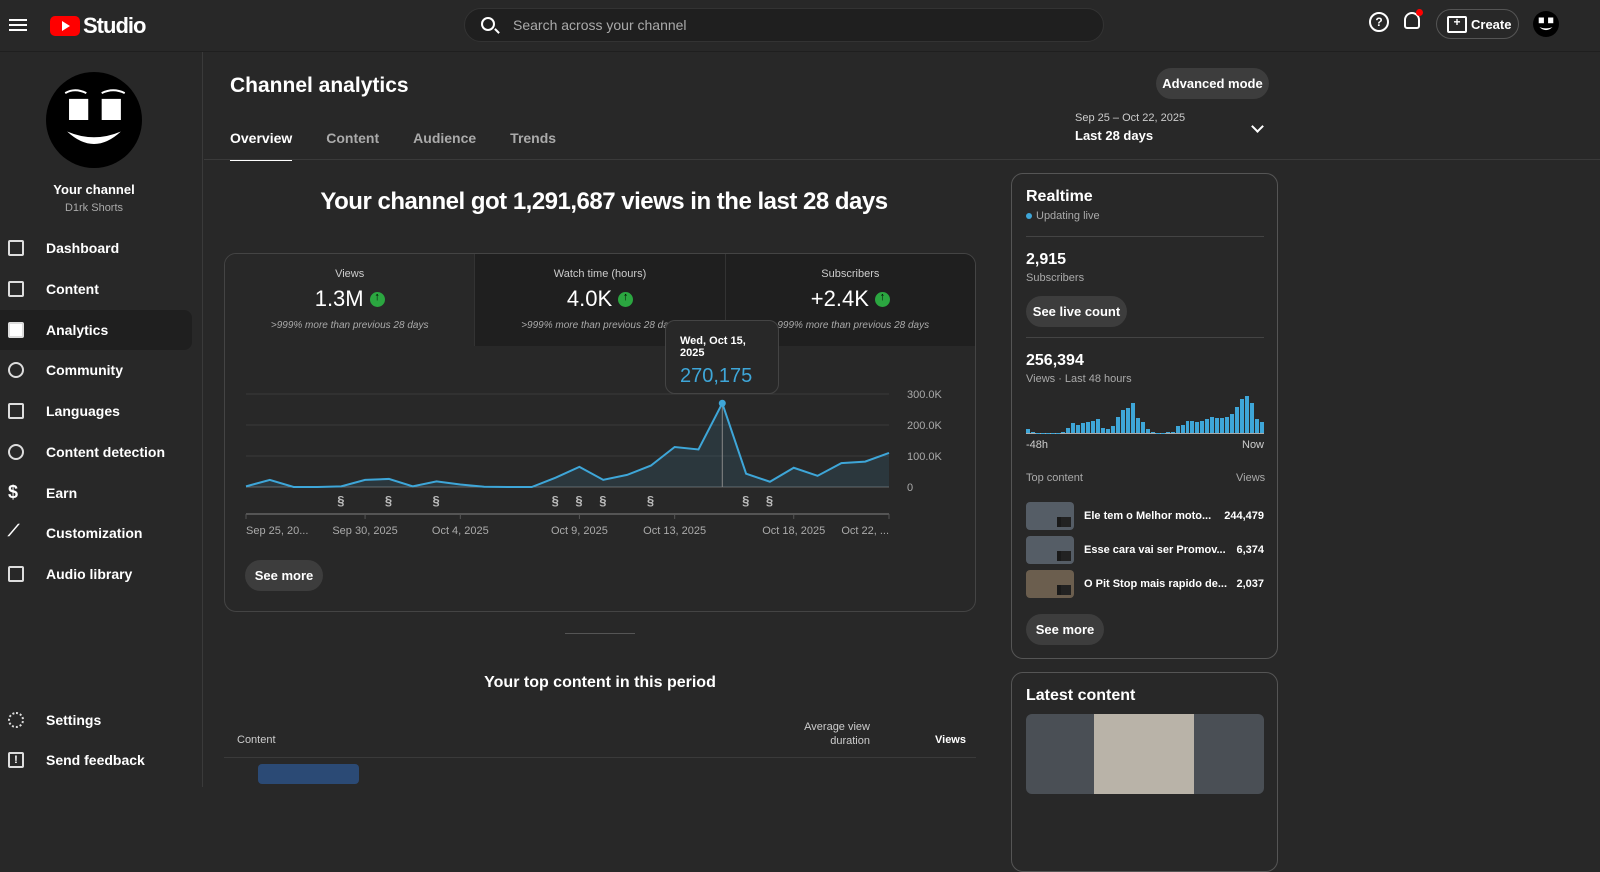  I want to click on sidebar-item-community: Community, so click(96, 370).